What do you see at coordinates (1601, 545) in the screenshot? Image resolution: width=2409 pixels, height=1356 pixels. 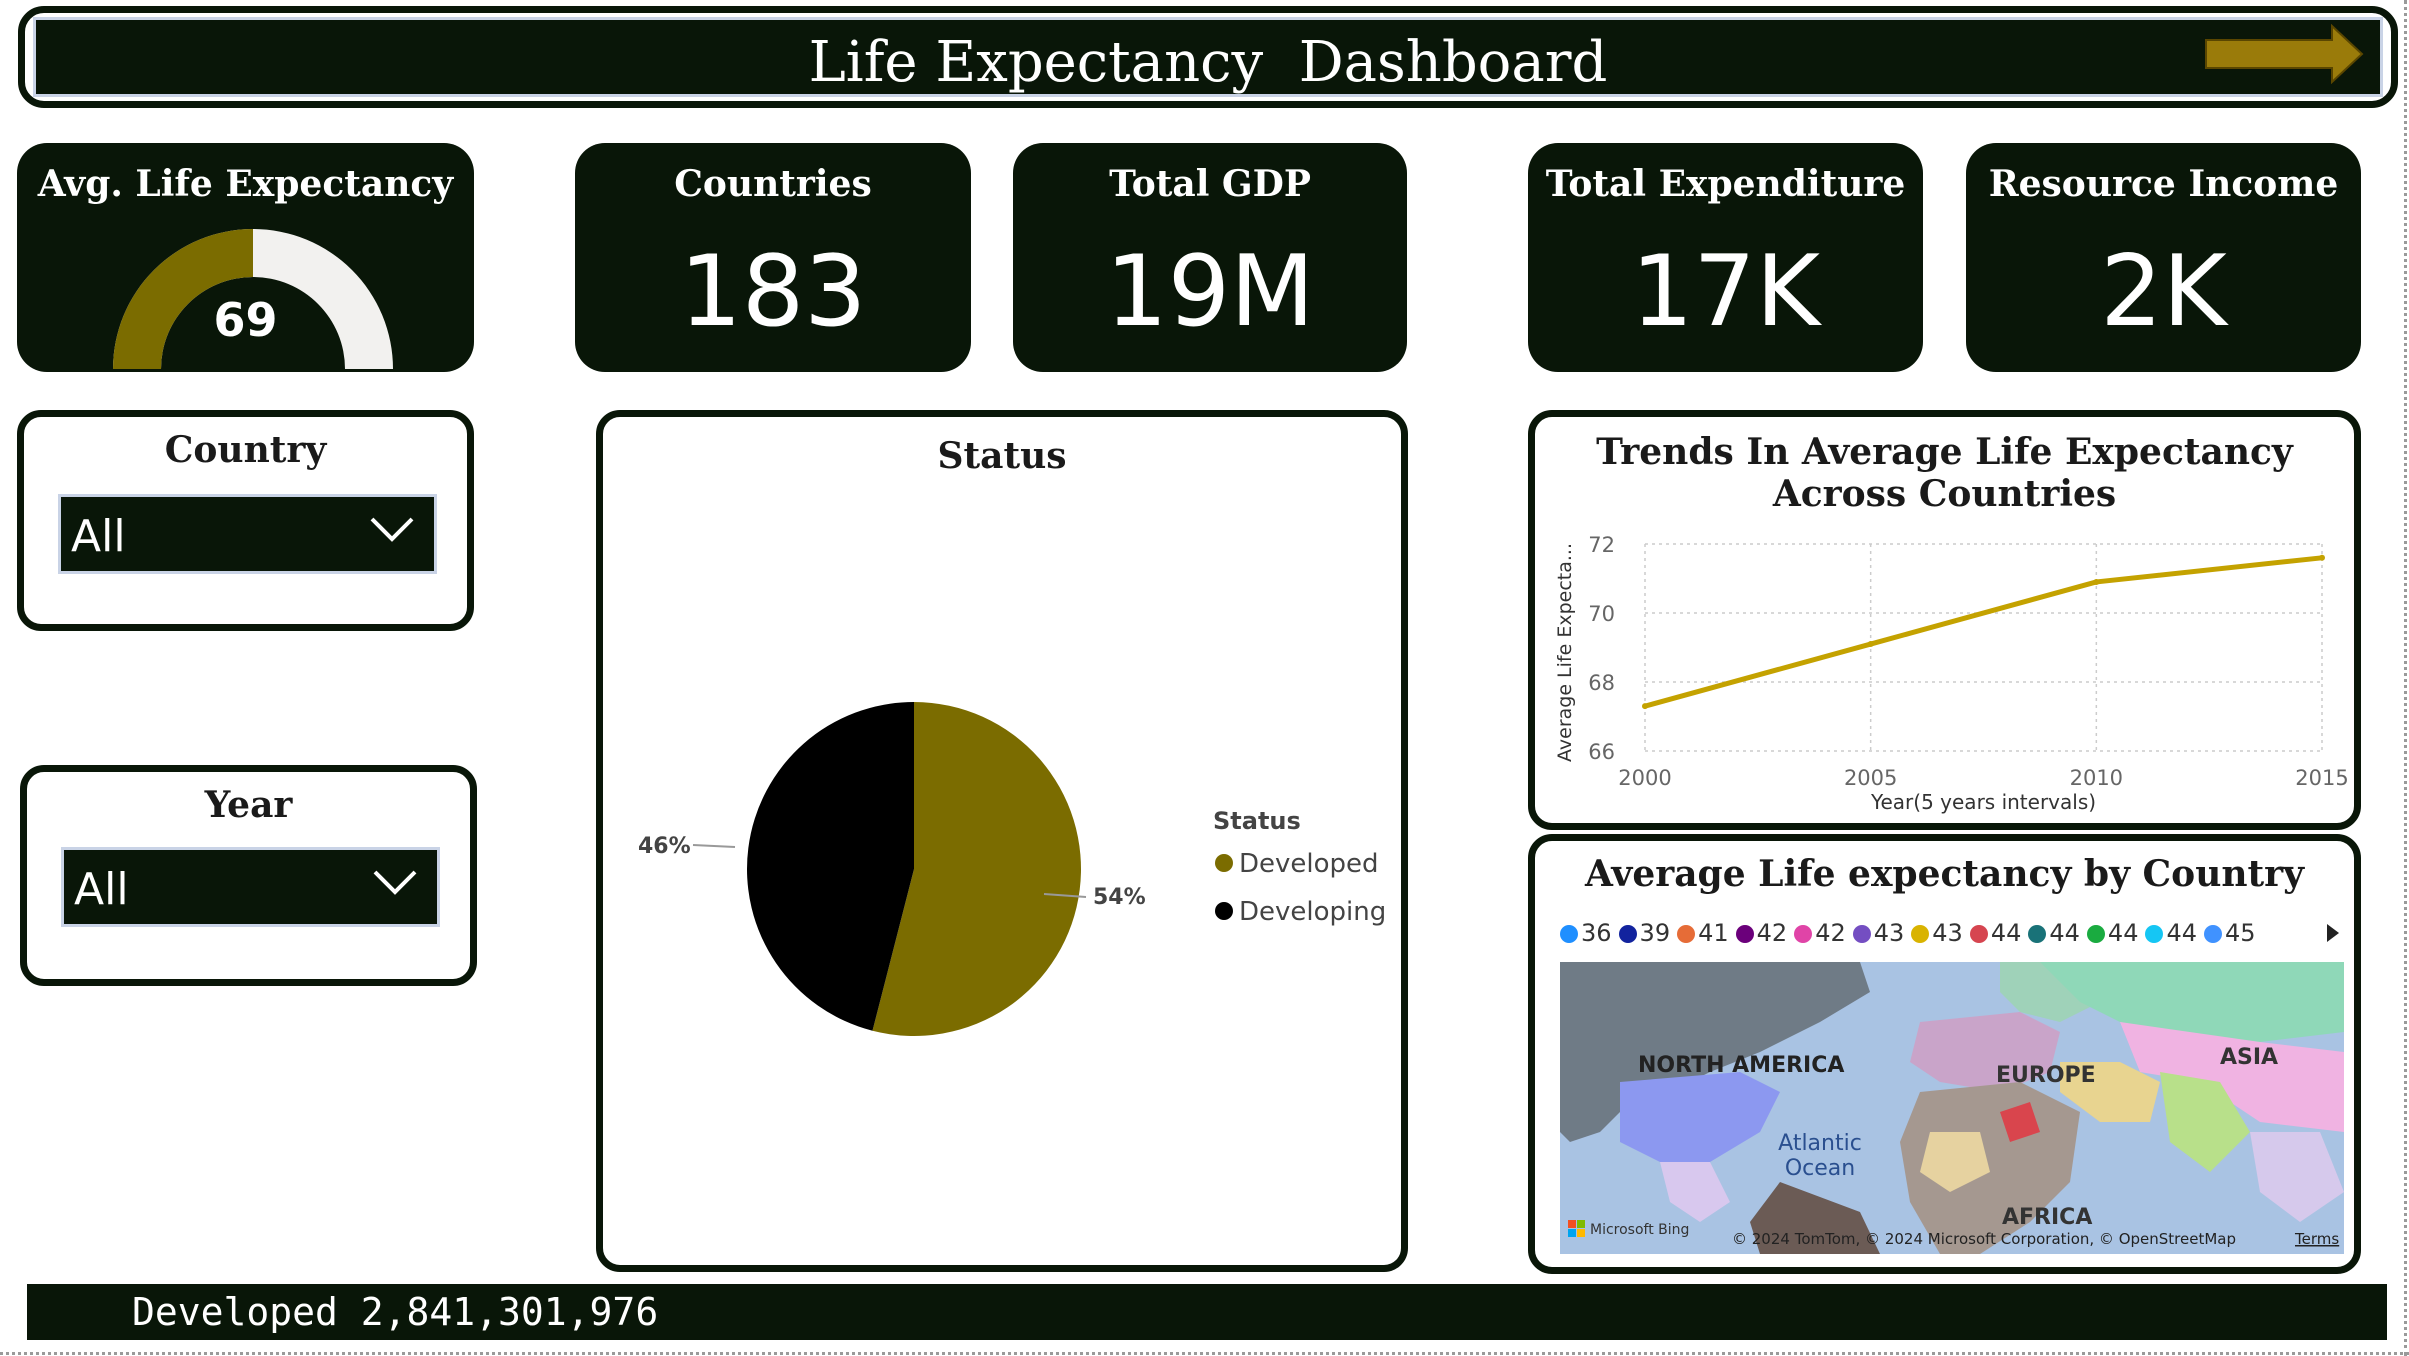 I see `y-tick-label: 72` at bounding box center [1601, 545].